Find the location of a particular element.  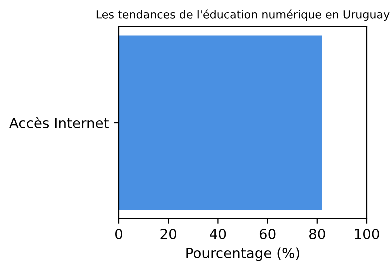

x-tick-label: 80 is located at coordinates (318, 234).